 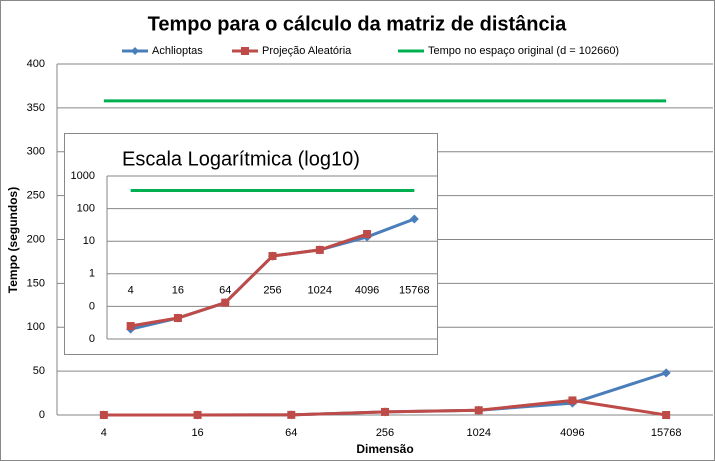 I want to click on x-axis-label: Dimensão, so click(x=384, y=449).